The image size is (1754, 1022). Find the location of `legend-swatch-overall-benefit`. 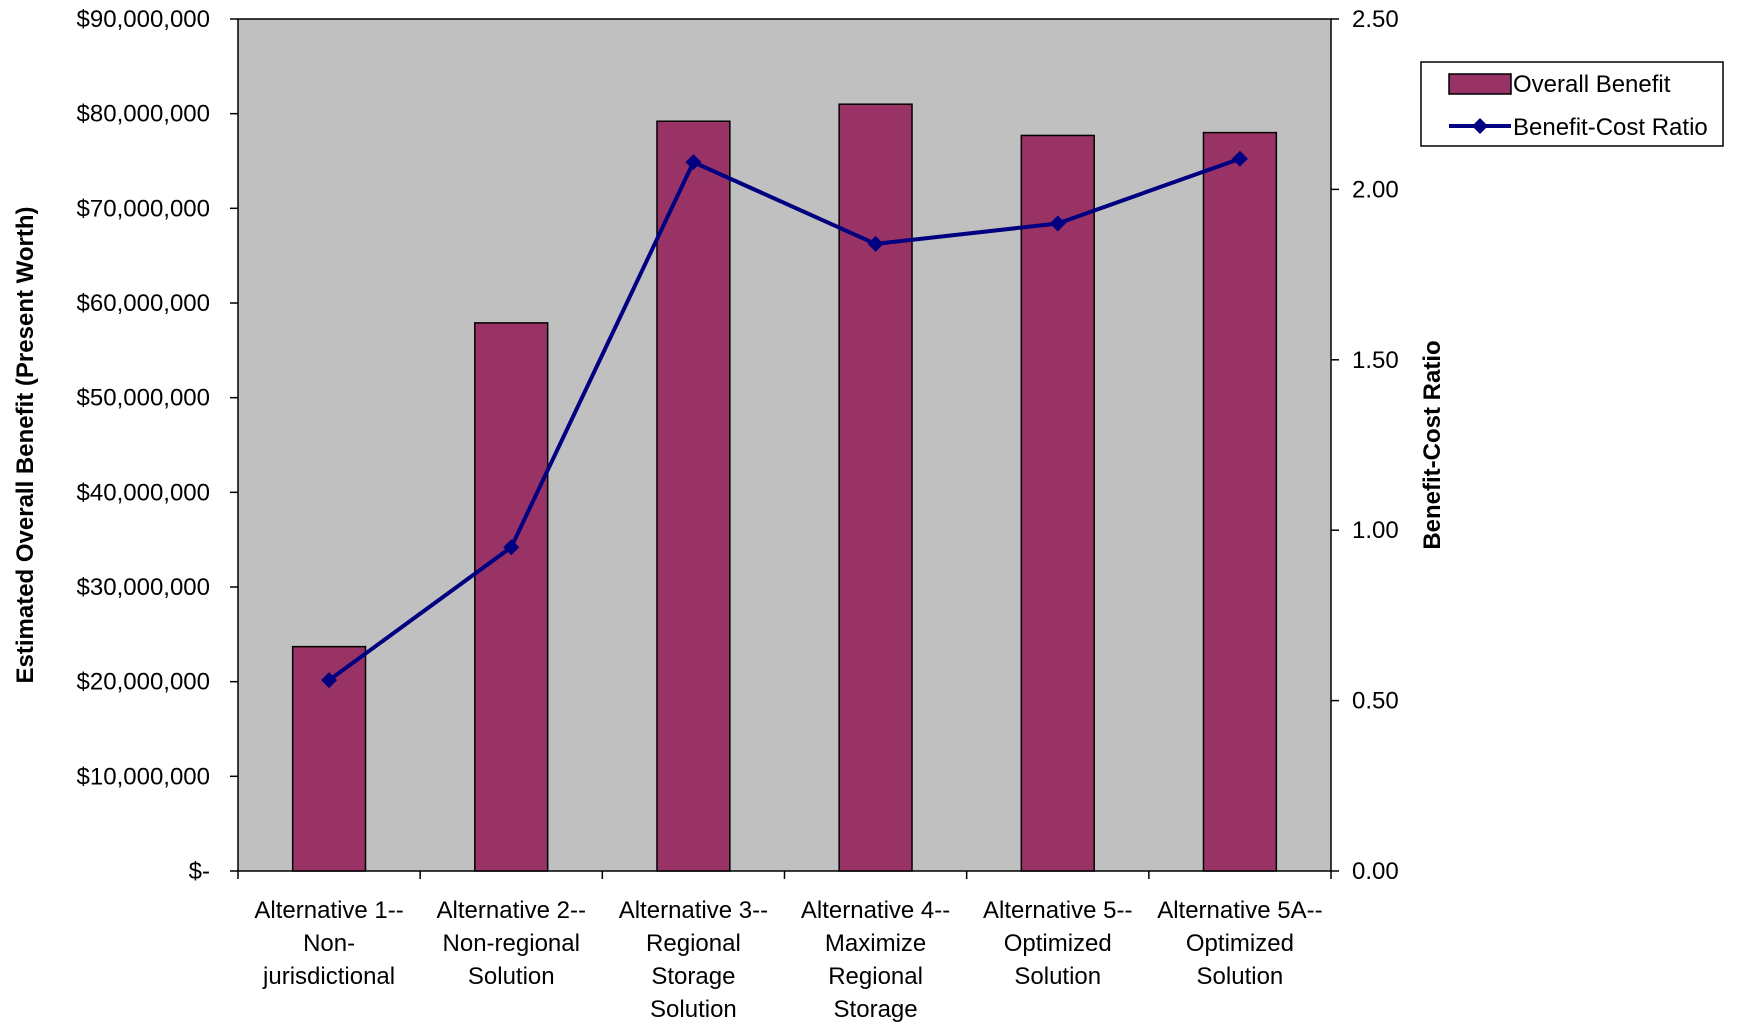

legend-swatch-overall-benefit is located at coordinates (1480, 84).